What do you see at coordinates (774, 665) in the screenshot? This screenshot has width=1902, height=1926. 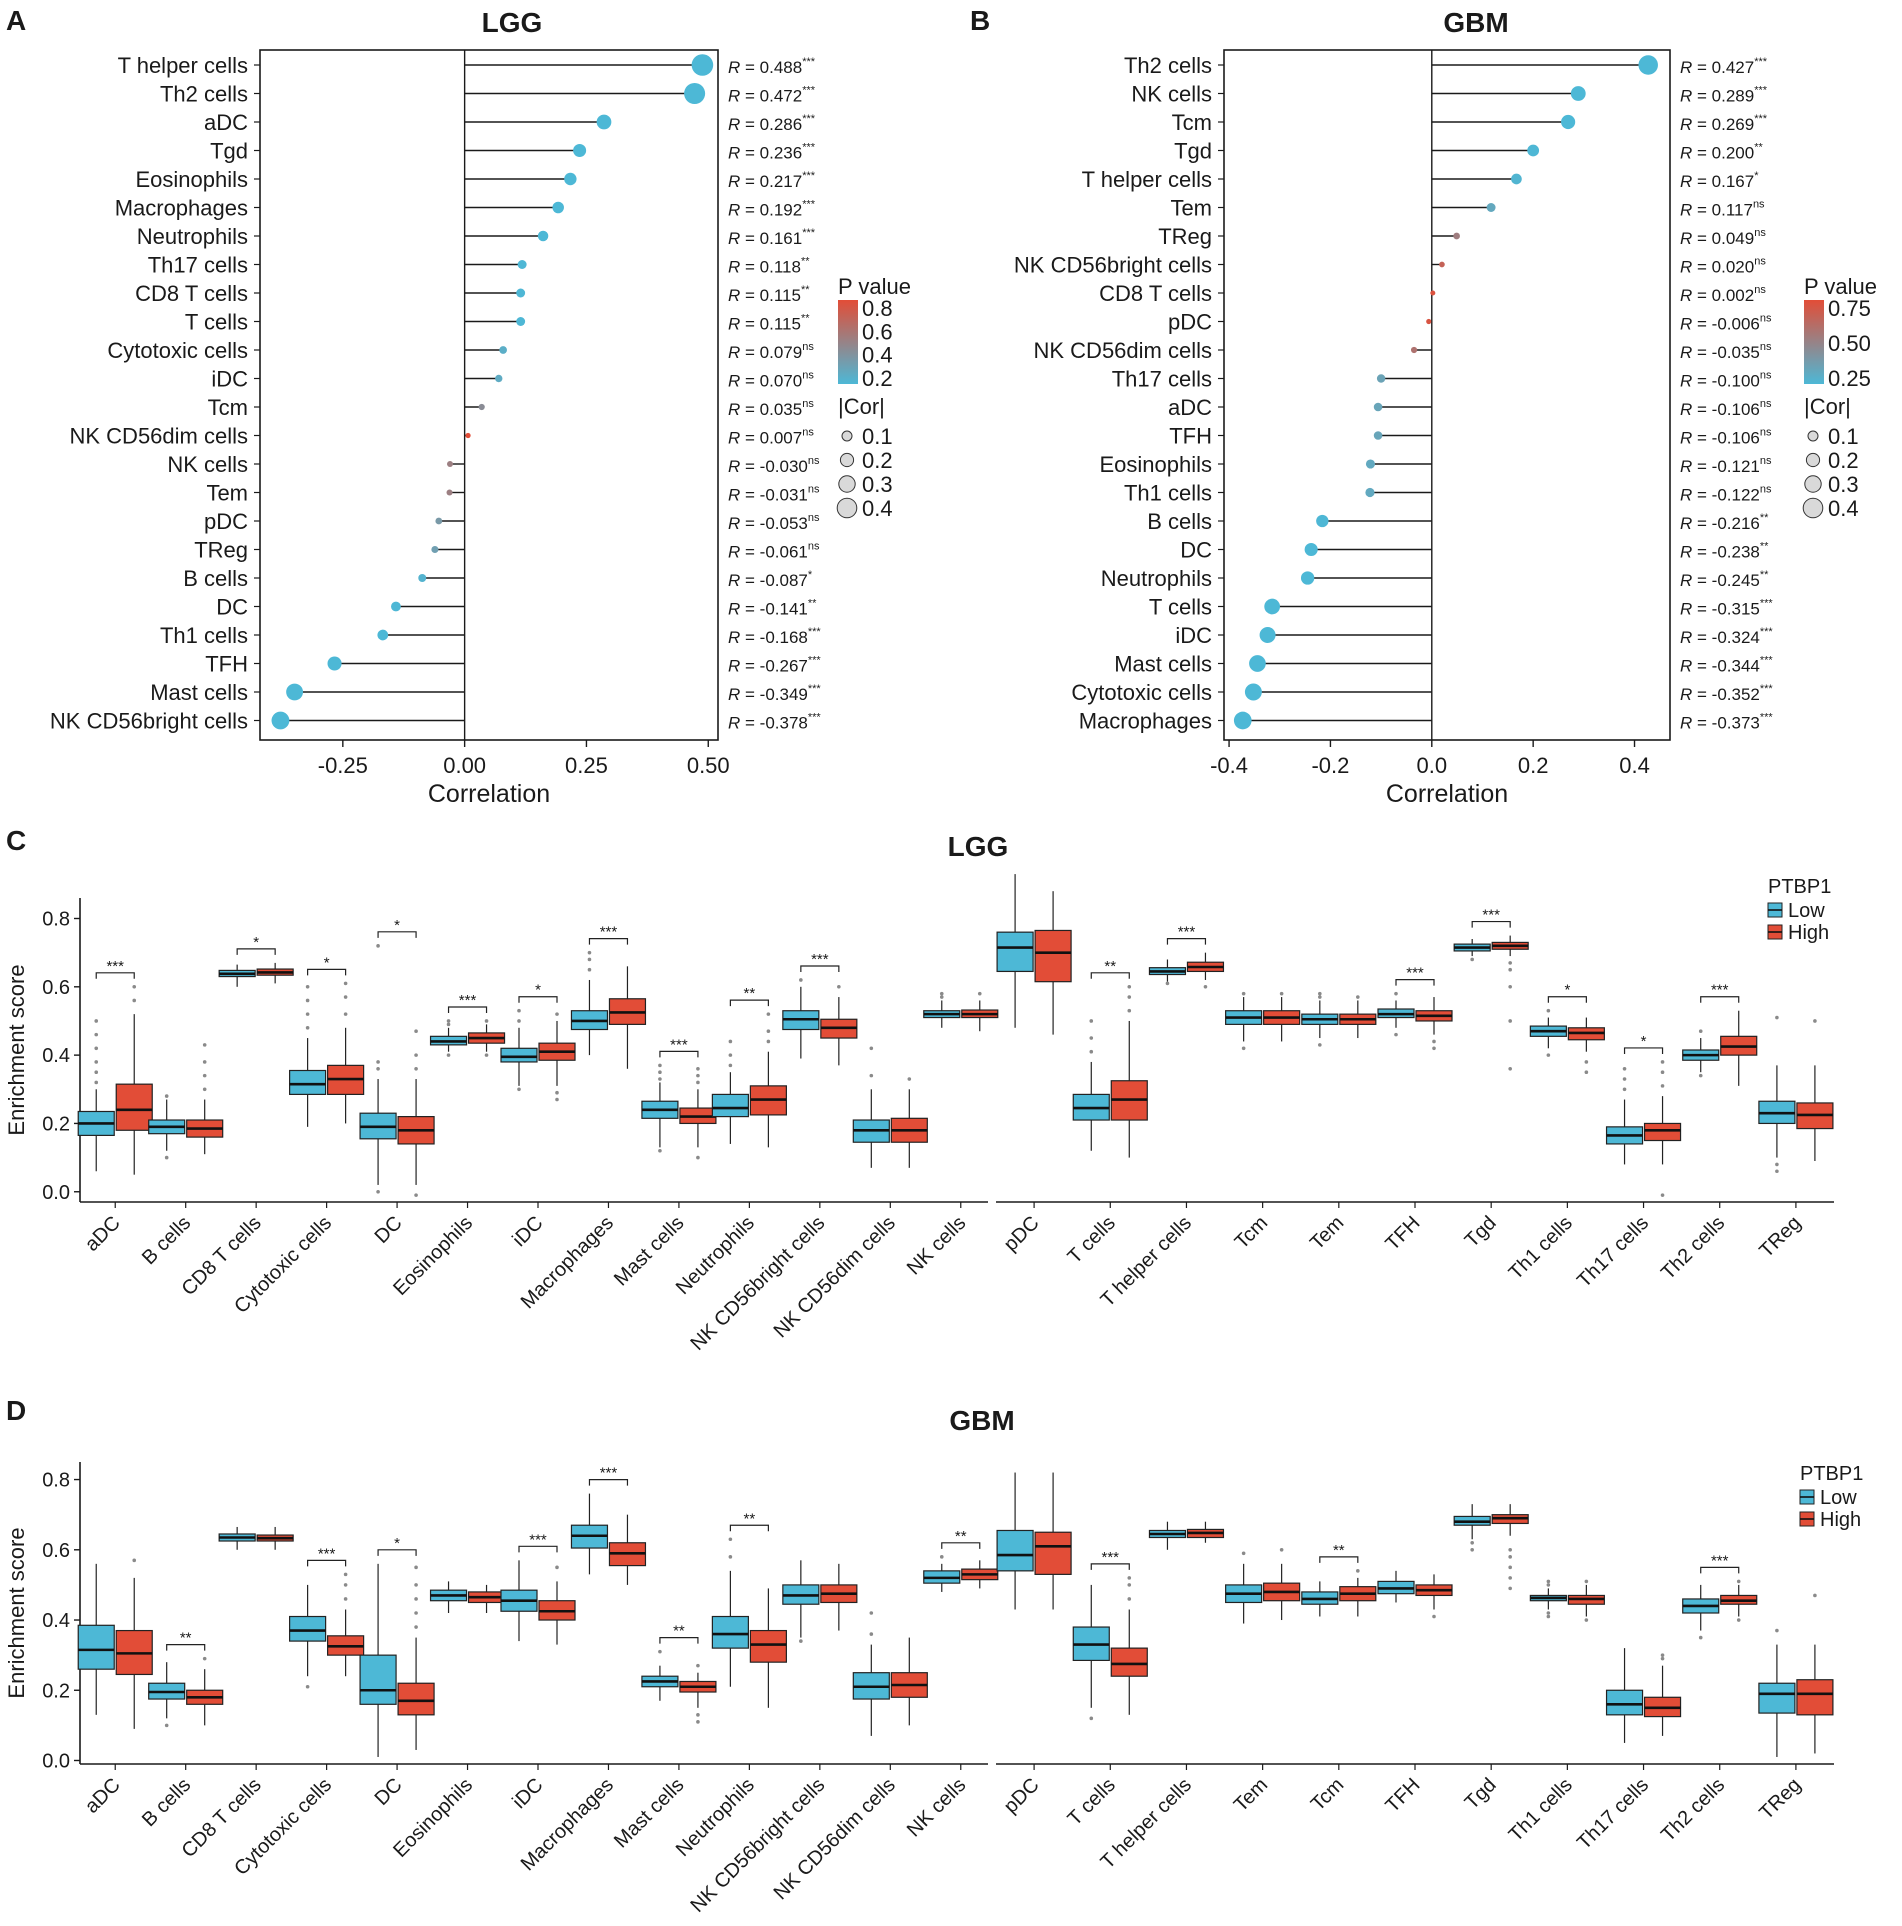 I see `r-annotation: R = -0.267***` at bounding box center [774, 665].